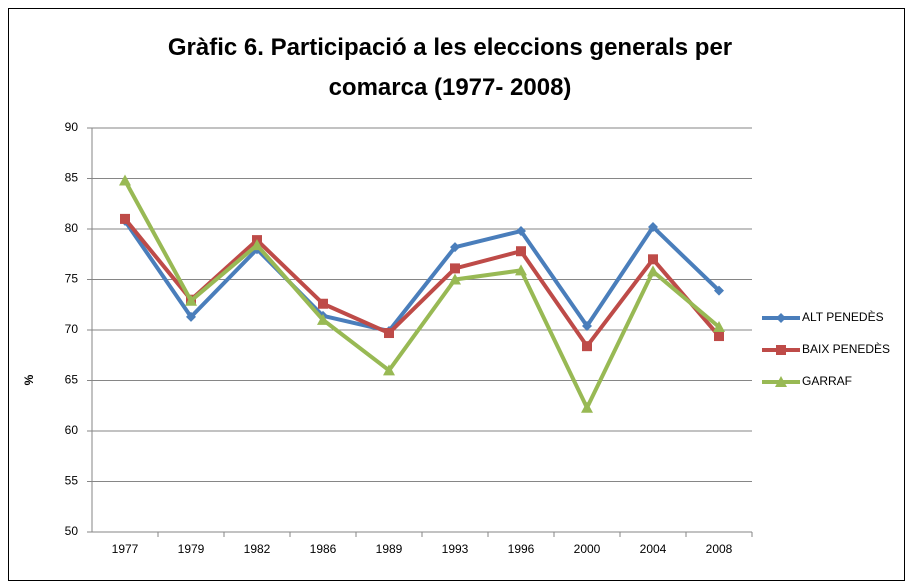 The height and width of the screenshot is (585, 913). Describe the element at coordinates (257, 549) in the screenshot. I see `x-tick-label: 1982` at that location.